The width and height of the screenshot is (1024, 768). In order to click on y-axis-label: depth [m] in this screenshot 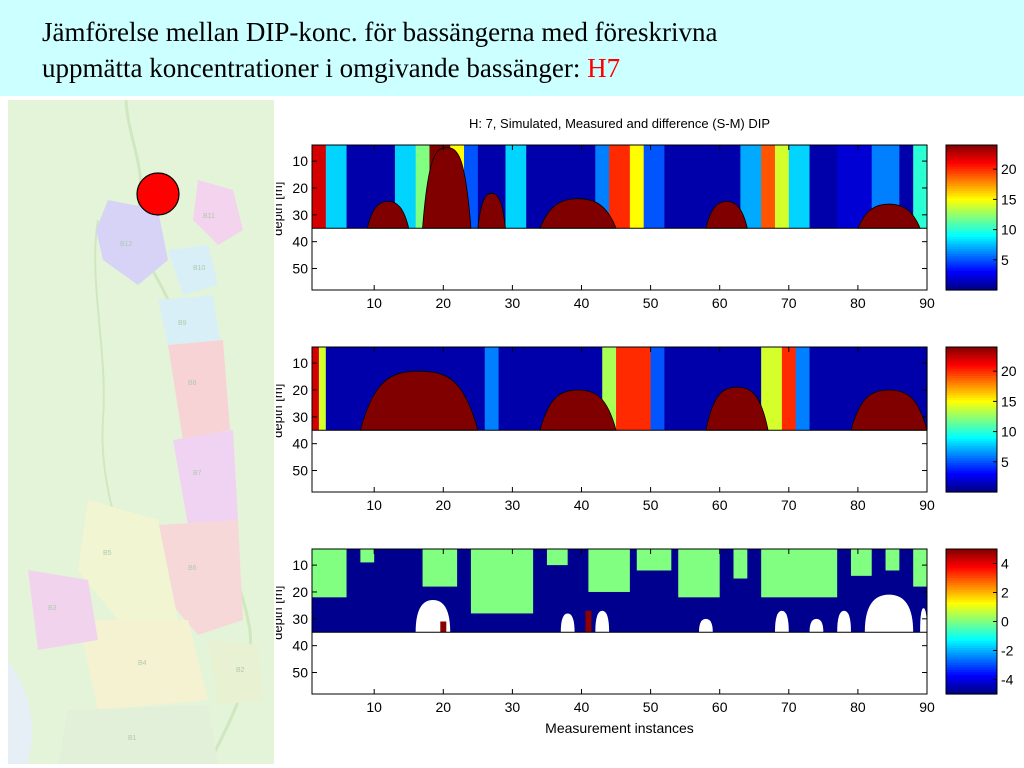, I will do `click(280, 613)`.